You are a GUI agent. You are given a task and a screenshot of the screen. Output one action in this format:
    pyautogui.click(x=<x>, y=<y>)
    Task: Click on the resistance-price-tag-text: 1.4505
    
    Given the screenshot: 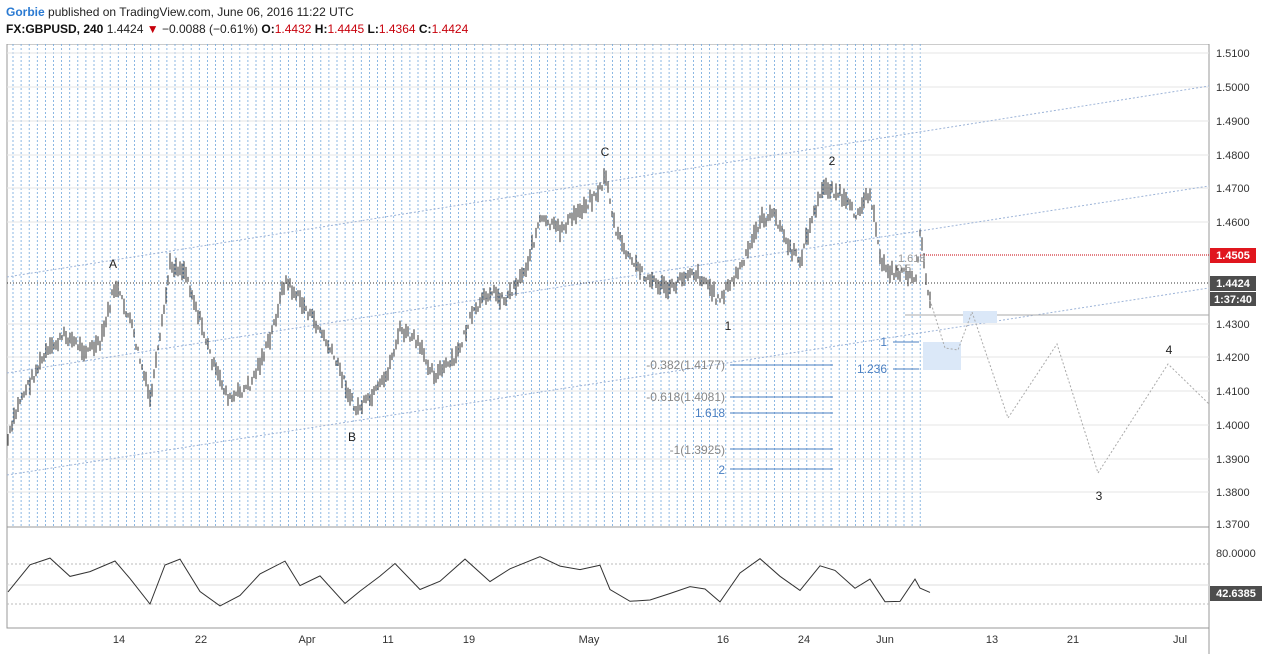 What is the action you would take?
    pyautogui.click(x=1233, y=256)
    